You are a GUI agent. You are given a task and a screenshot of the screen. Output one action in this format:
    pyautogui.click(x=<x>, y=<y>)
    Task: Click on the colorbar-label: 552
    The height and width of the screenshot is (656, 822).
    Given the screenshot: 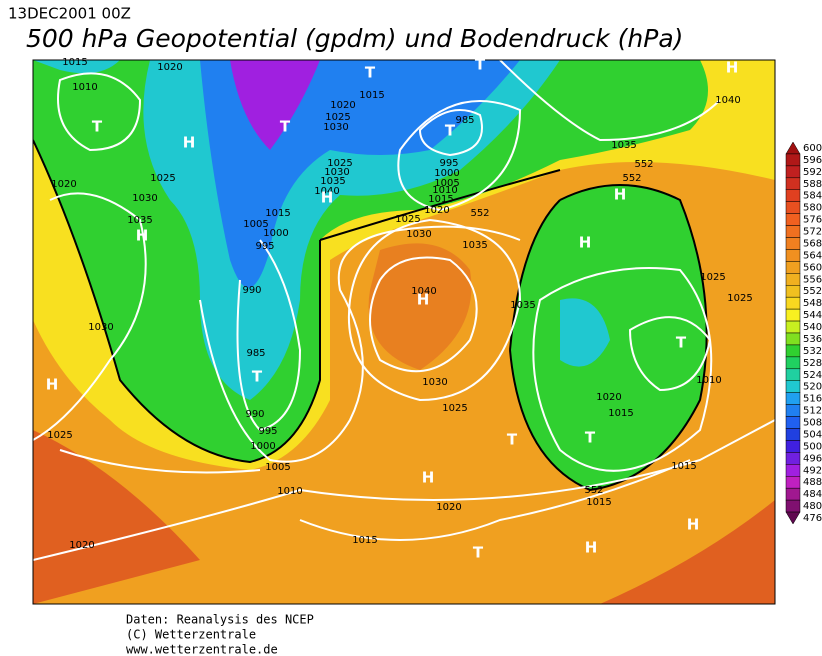 What is the action you would take?
    pyautogui.click(x=812, y=291)
    